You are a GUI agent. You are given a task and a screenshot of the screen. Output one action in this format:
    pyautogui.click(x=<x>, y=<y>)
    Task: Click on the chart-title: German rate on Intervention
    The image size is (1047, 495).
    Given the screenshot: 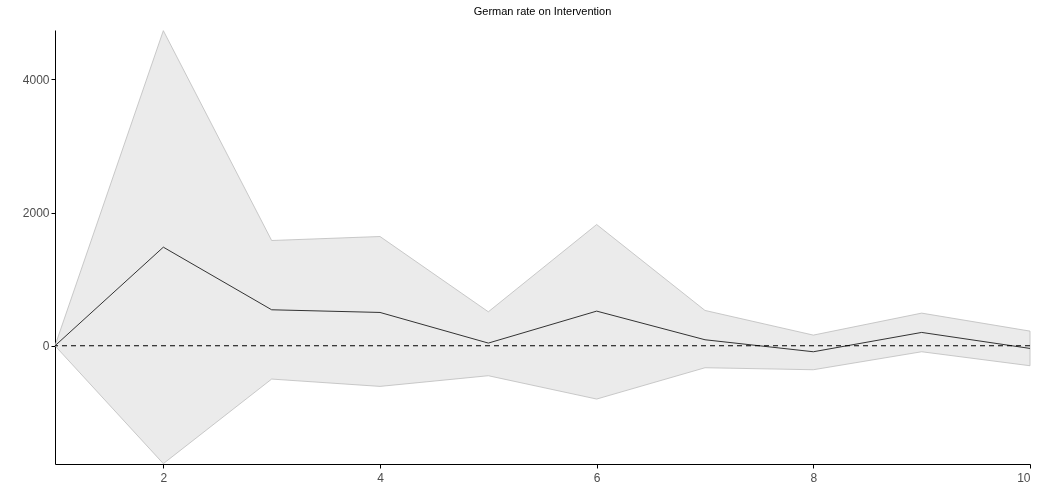 What is the action you would take?
    pyautogui.click(x=542, y=11)
    